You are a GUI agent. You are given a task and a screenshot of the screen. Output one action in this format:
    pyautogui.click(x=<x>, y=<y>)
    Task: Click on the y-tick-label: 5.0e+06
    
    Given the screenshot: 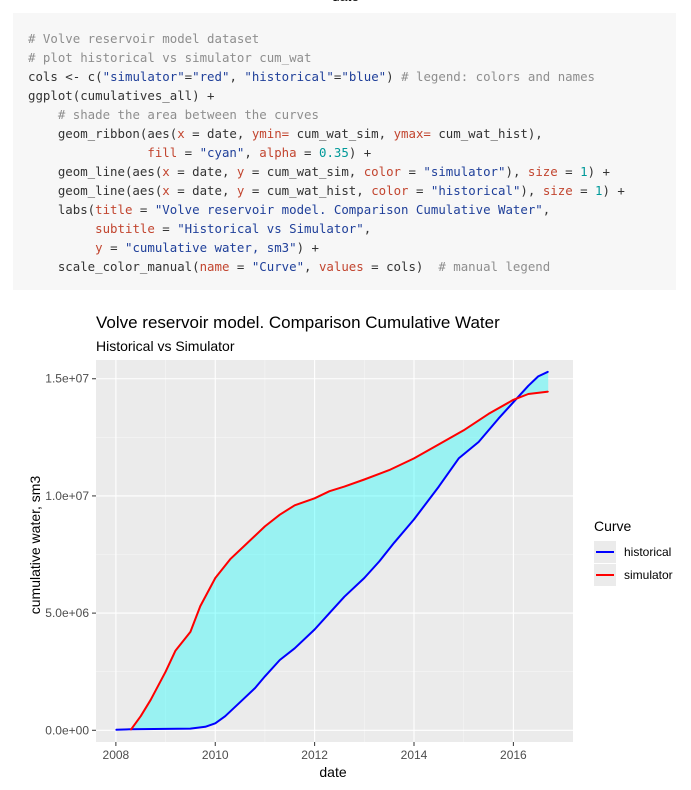 What is the action you would take?
    pyautogui.click(x=67, y=613)
    